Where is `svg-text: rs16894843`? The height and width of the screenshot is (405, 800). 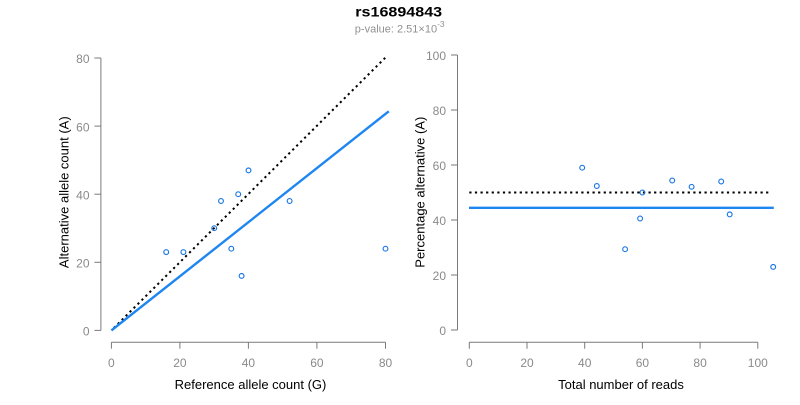 svg-text: rs16894843 is located at coordinates (398, 12).